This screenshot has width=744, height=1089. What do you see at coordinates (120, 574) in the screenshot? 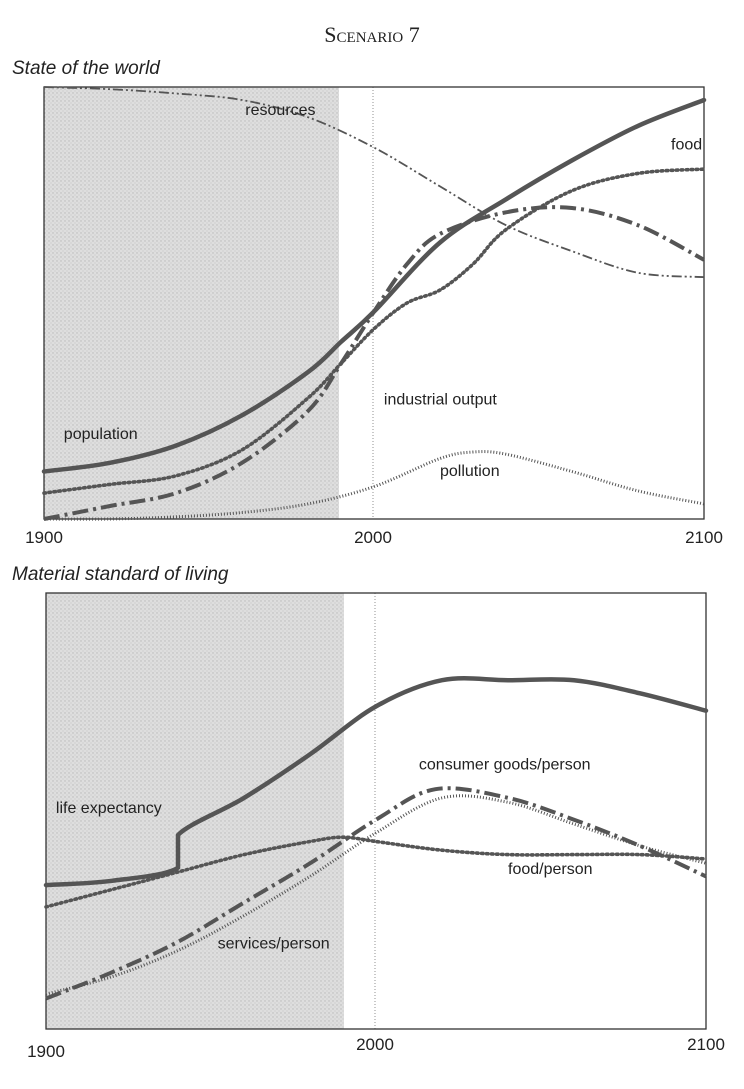
I see `chart-title-bottom: Material standard of living` at bounding box center [120, 574].